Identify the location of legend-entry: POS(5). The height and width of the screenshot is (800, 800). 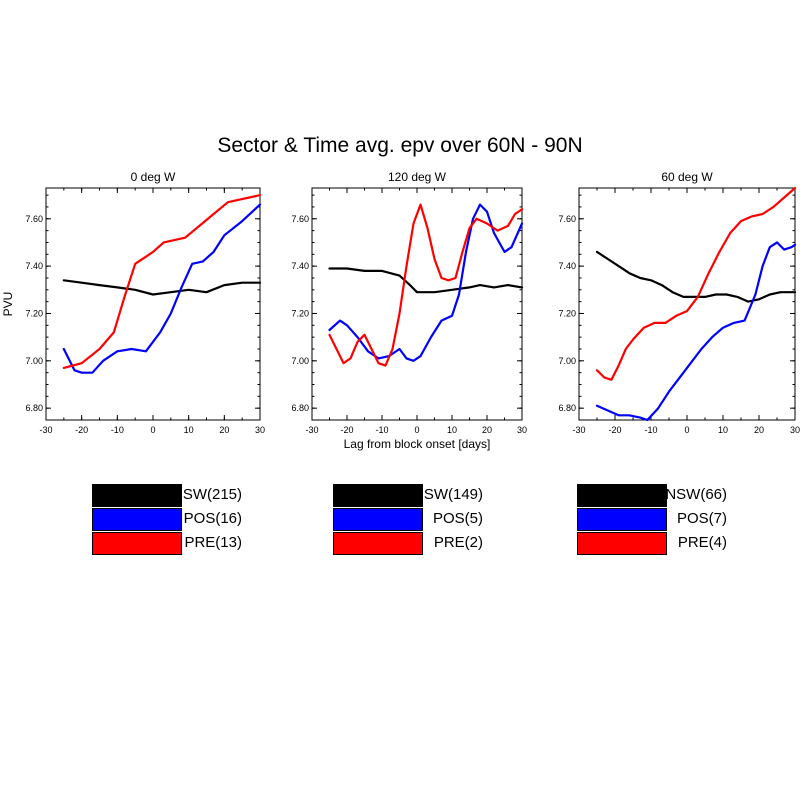
(438, 519).